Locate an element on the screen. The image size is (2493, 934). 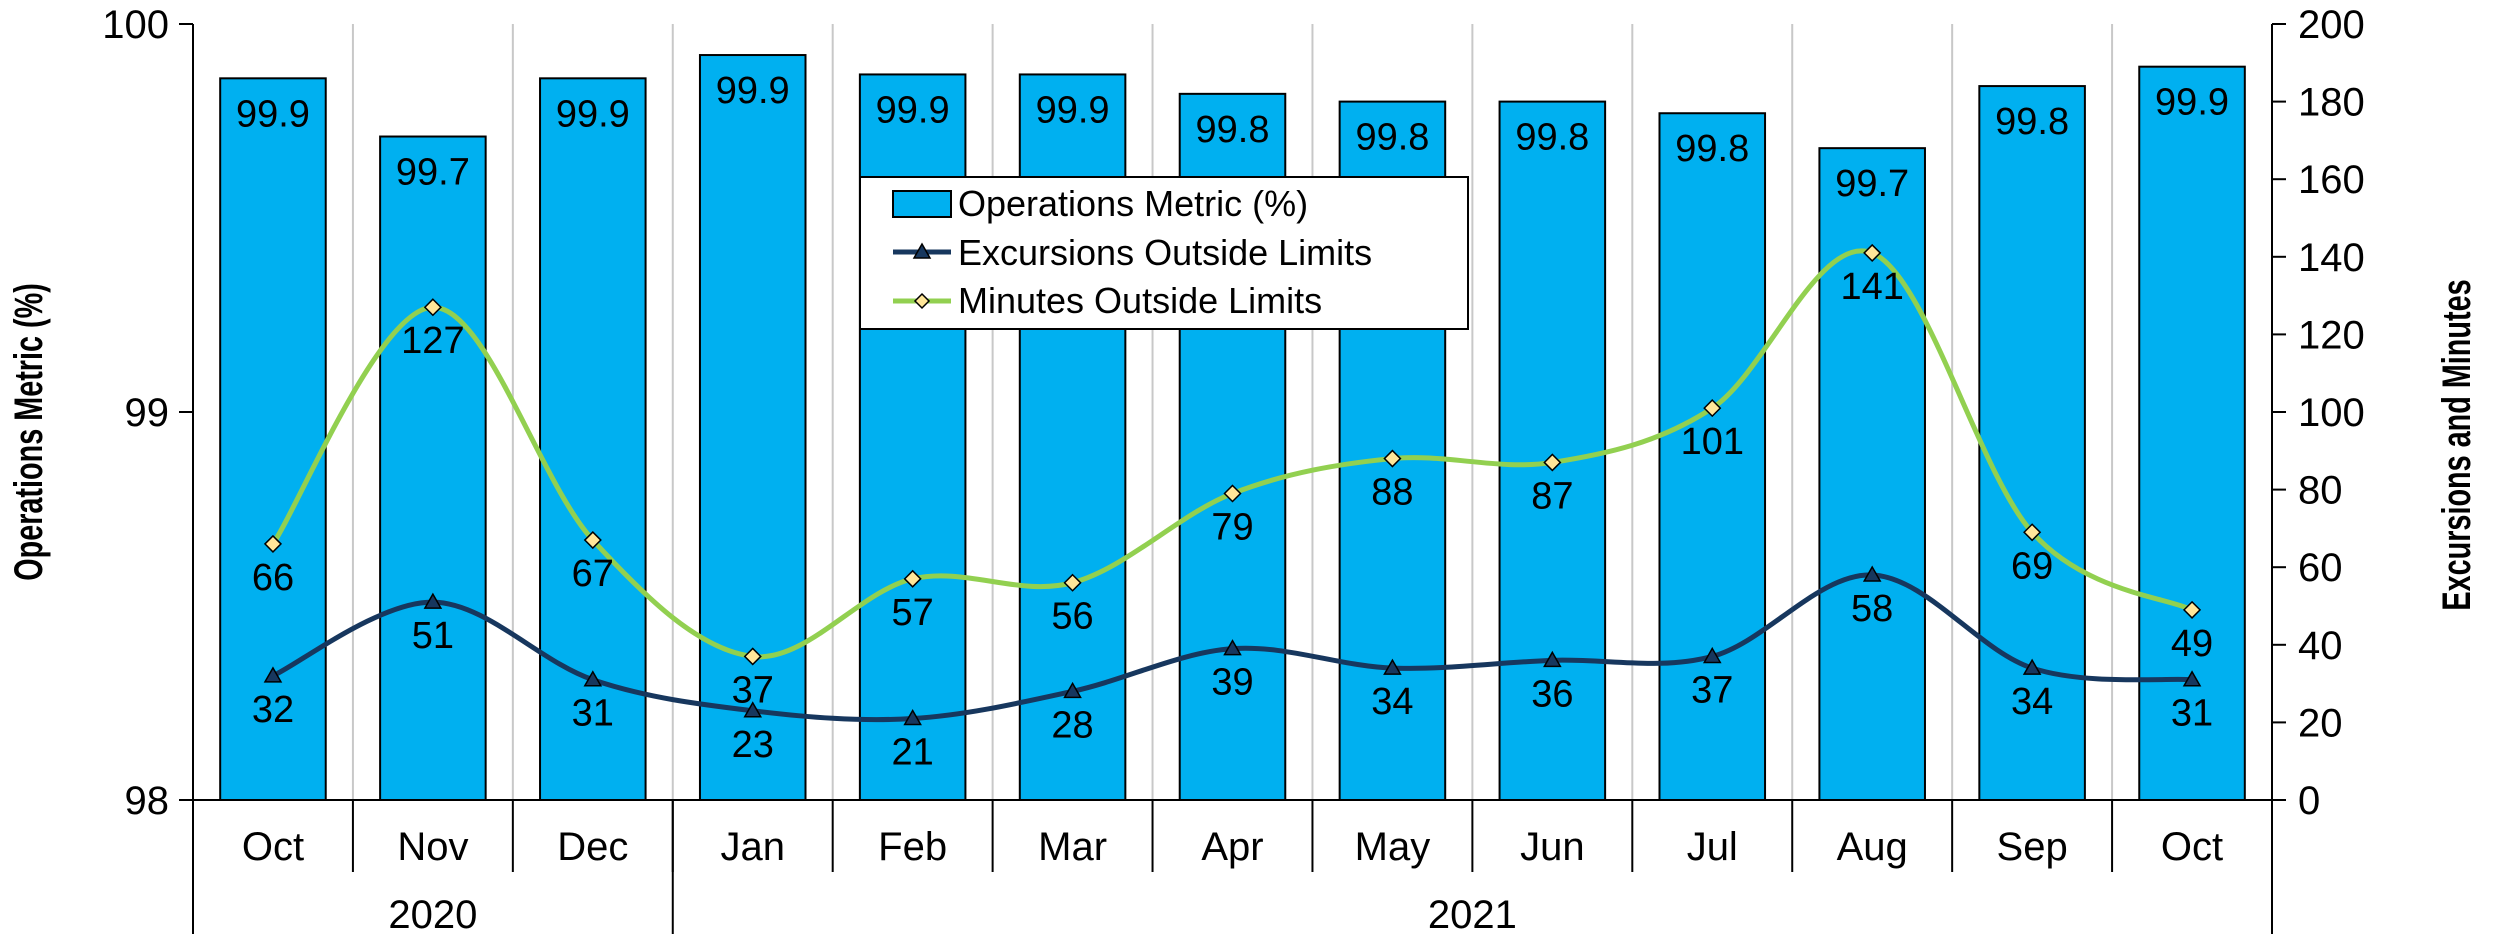
x-tick-label: Sep is located at coordinates (2032, 847).